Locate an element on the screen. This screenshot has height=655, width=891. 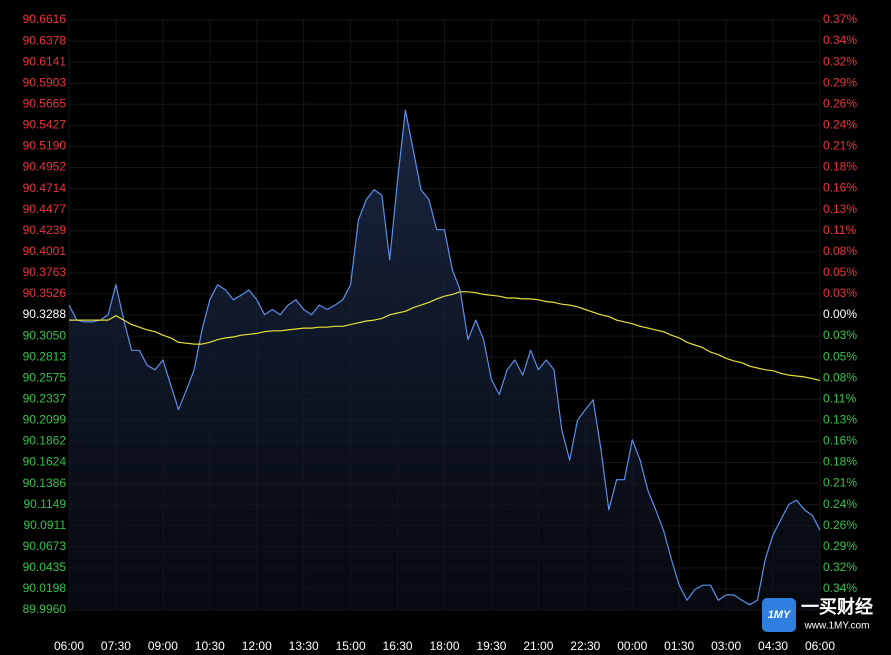
x-tick-label: 03:00 is located at coordinates (726, 646).